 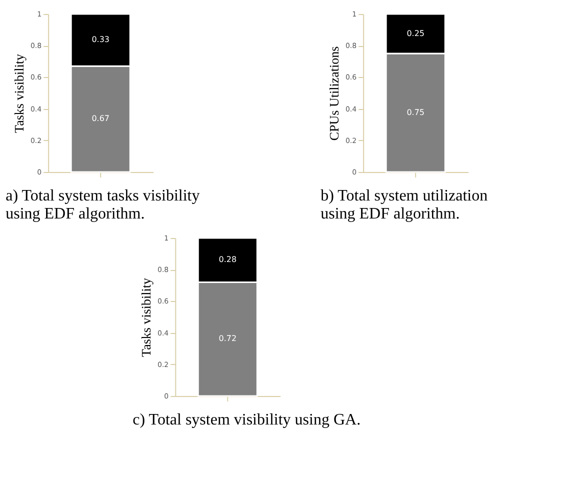 I want to click on data-label: 0.25, so click(x=415, y=33).